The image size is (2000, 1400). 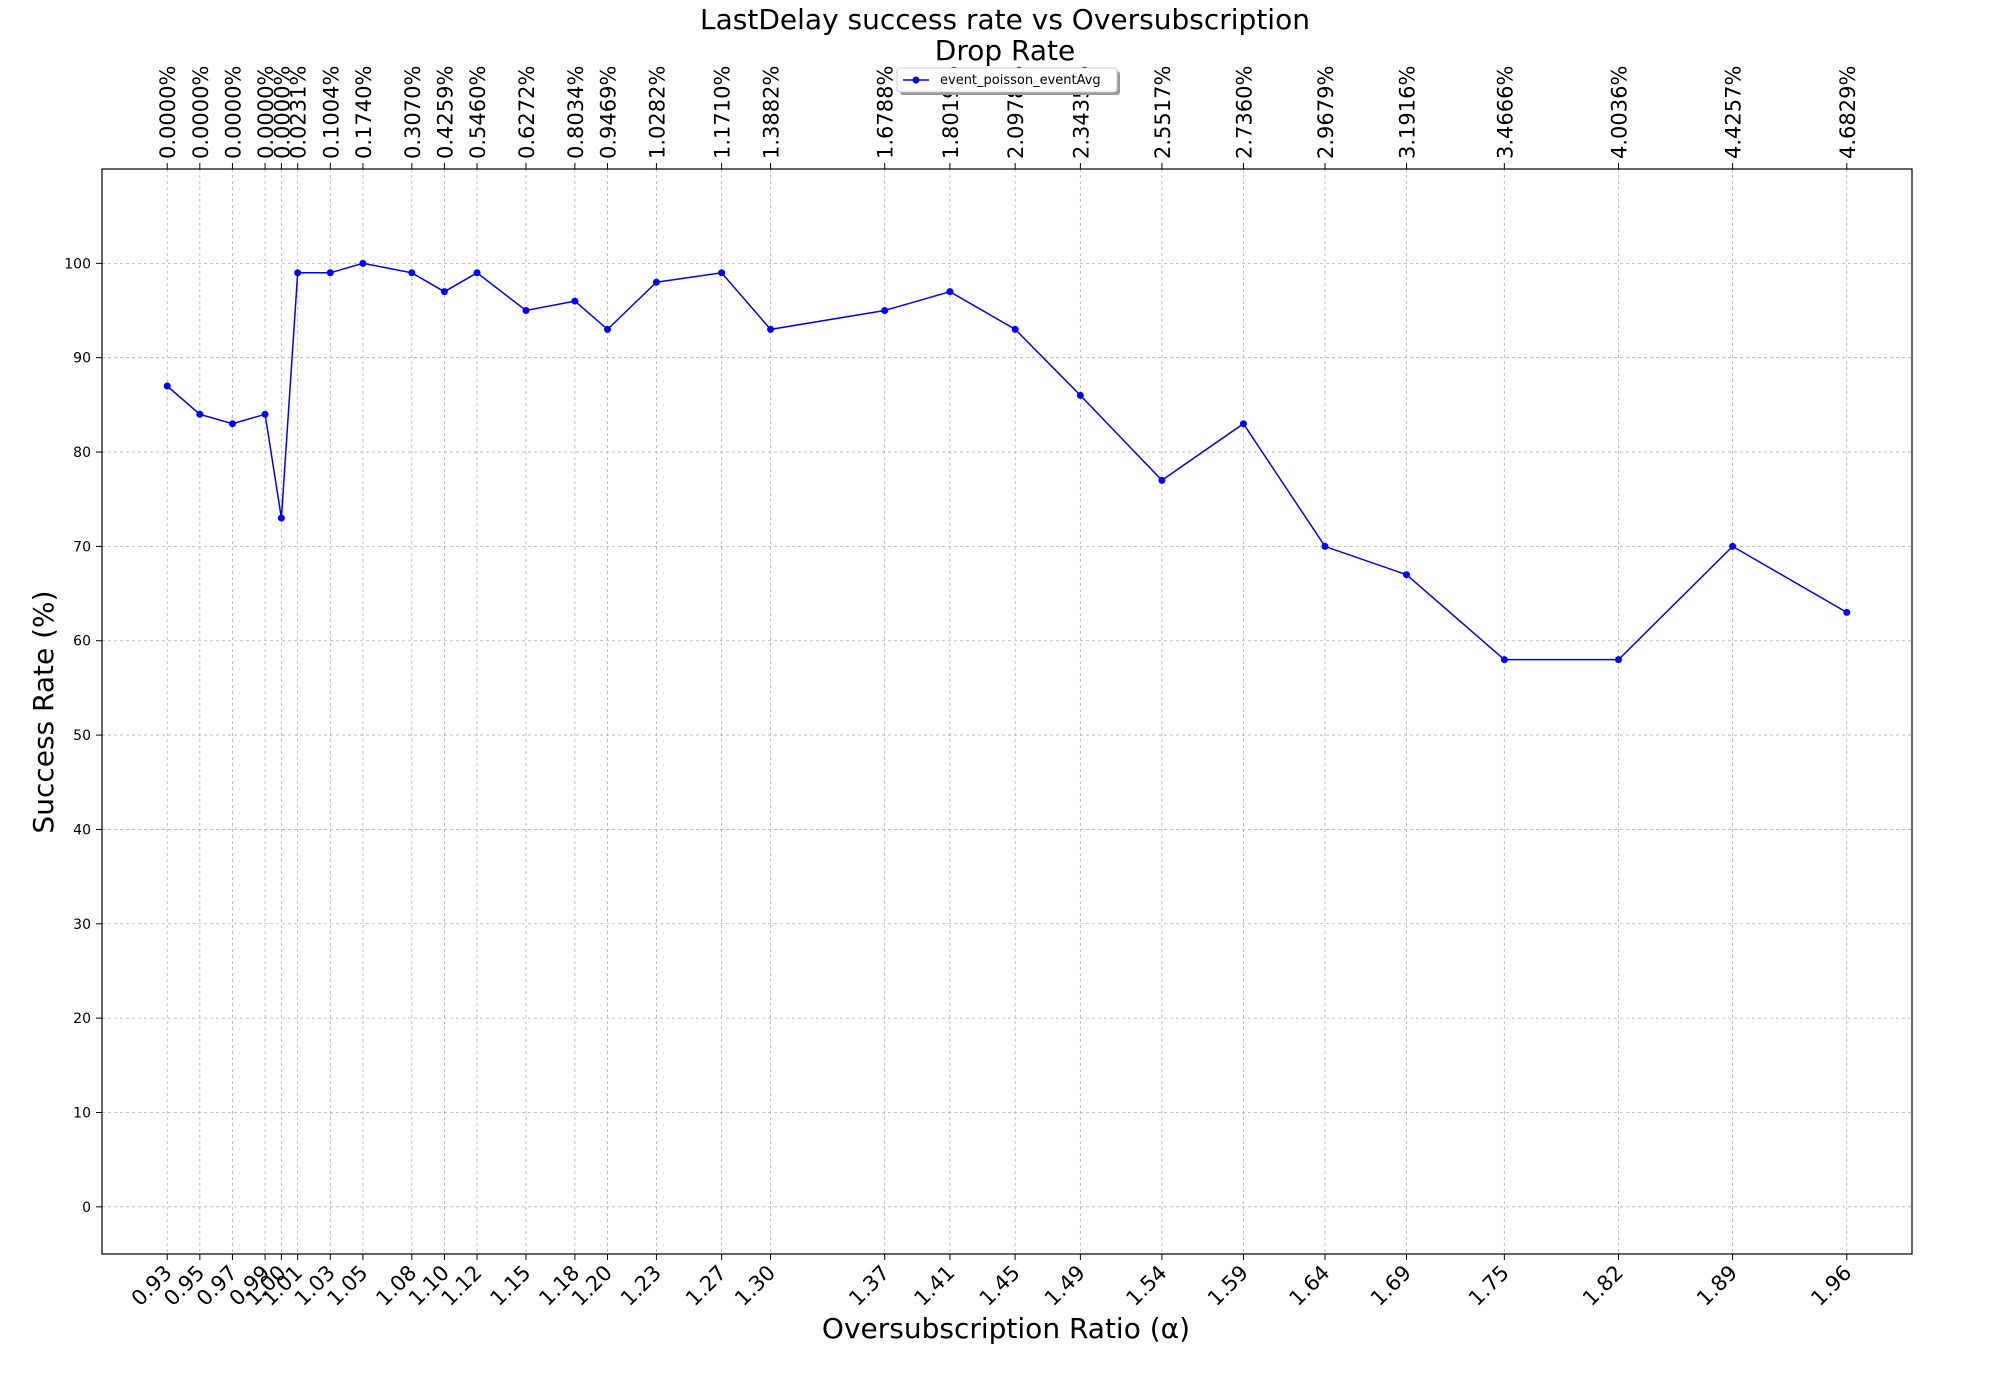 I want to click on drop-rate-label: 1.1710%, so click(x=723, y=112).